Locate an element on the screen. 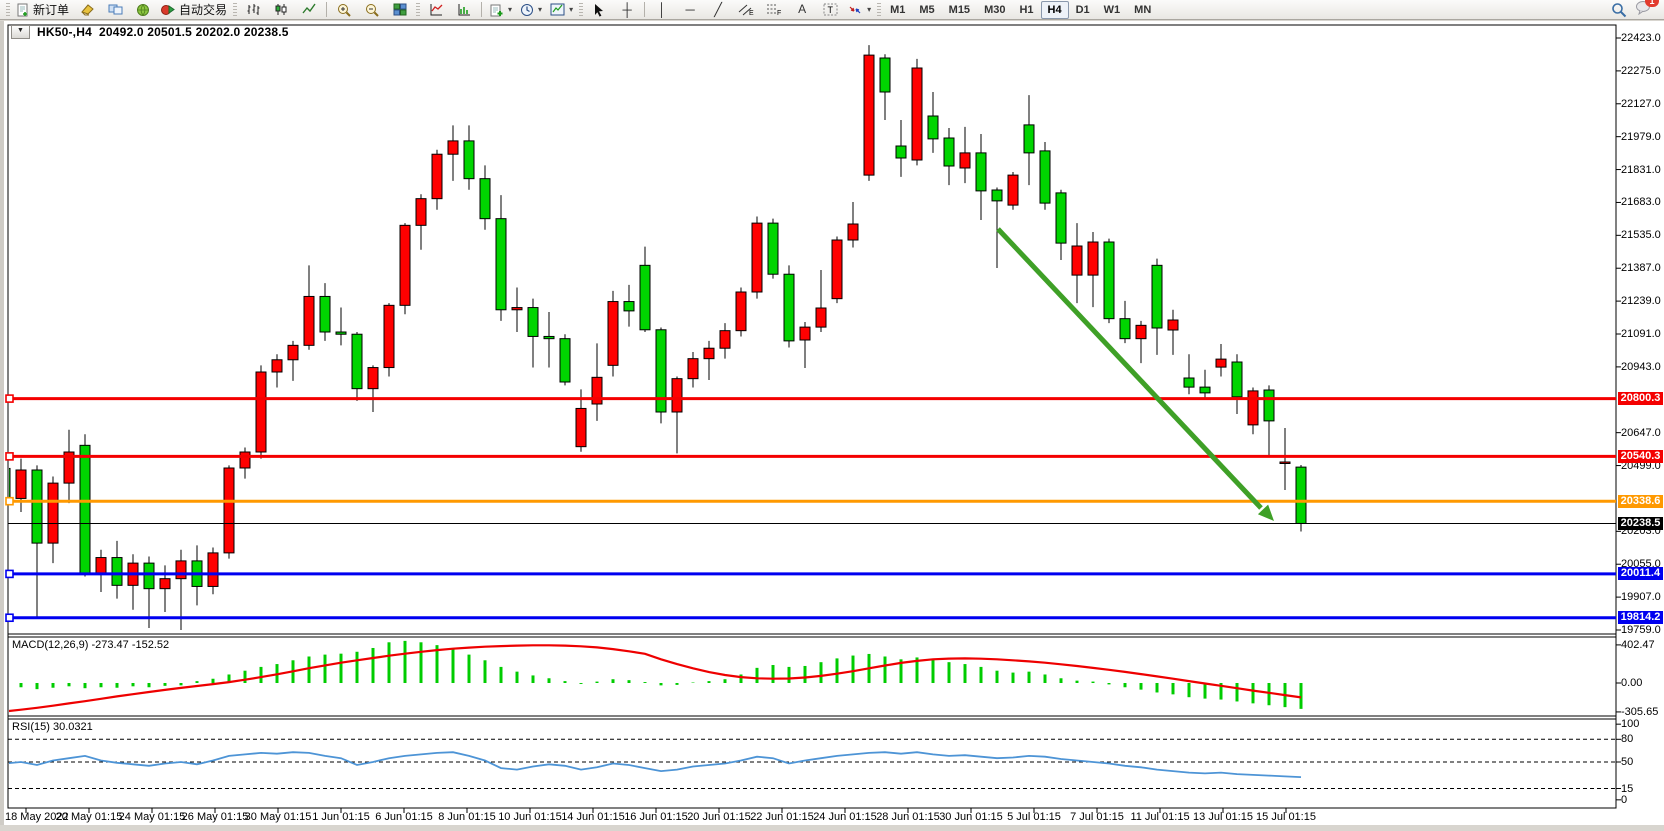 The width and height of the screenshot is (1664, 831). timeframe-button-M30: M30 is located at coordinates (995, 9).